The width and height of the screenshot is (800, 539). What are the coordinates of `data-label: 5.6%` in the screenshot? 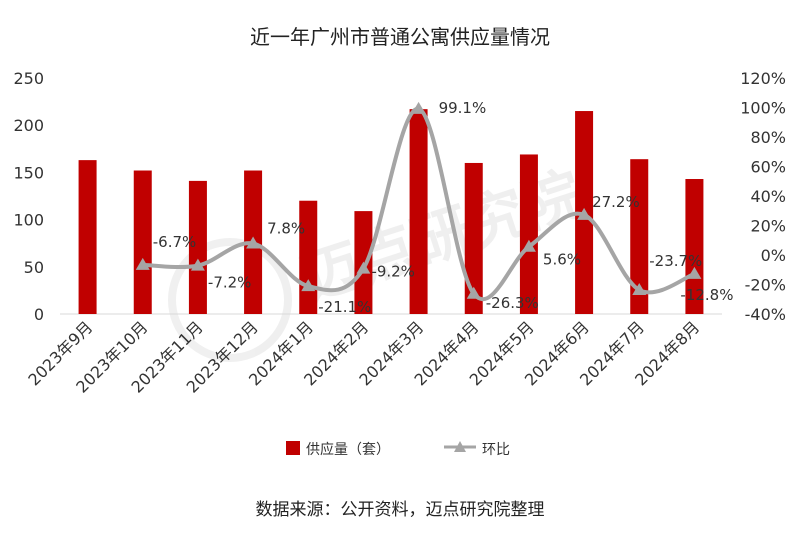 It's located at (562, 260).